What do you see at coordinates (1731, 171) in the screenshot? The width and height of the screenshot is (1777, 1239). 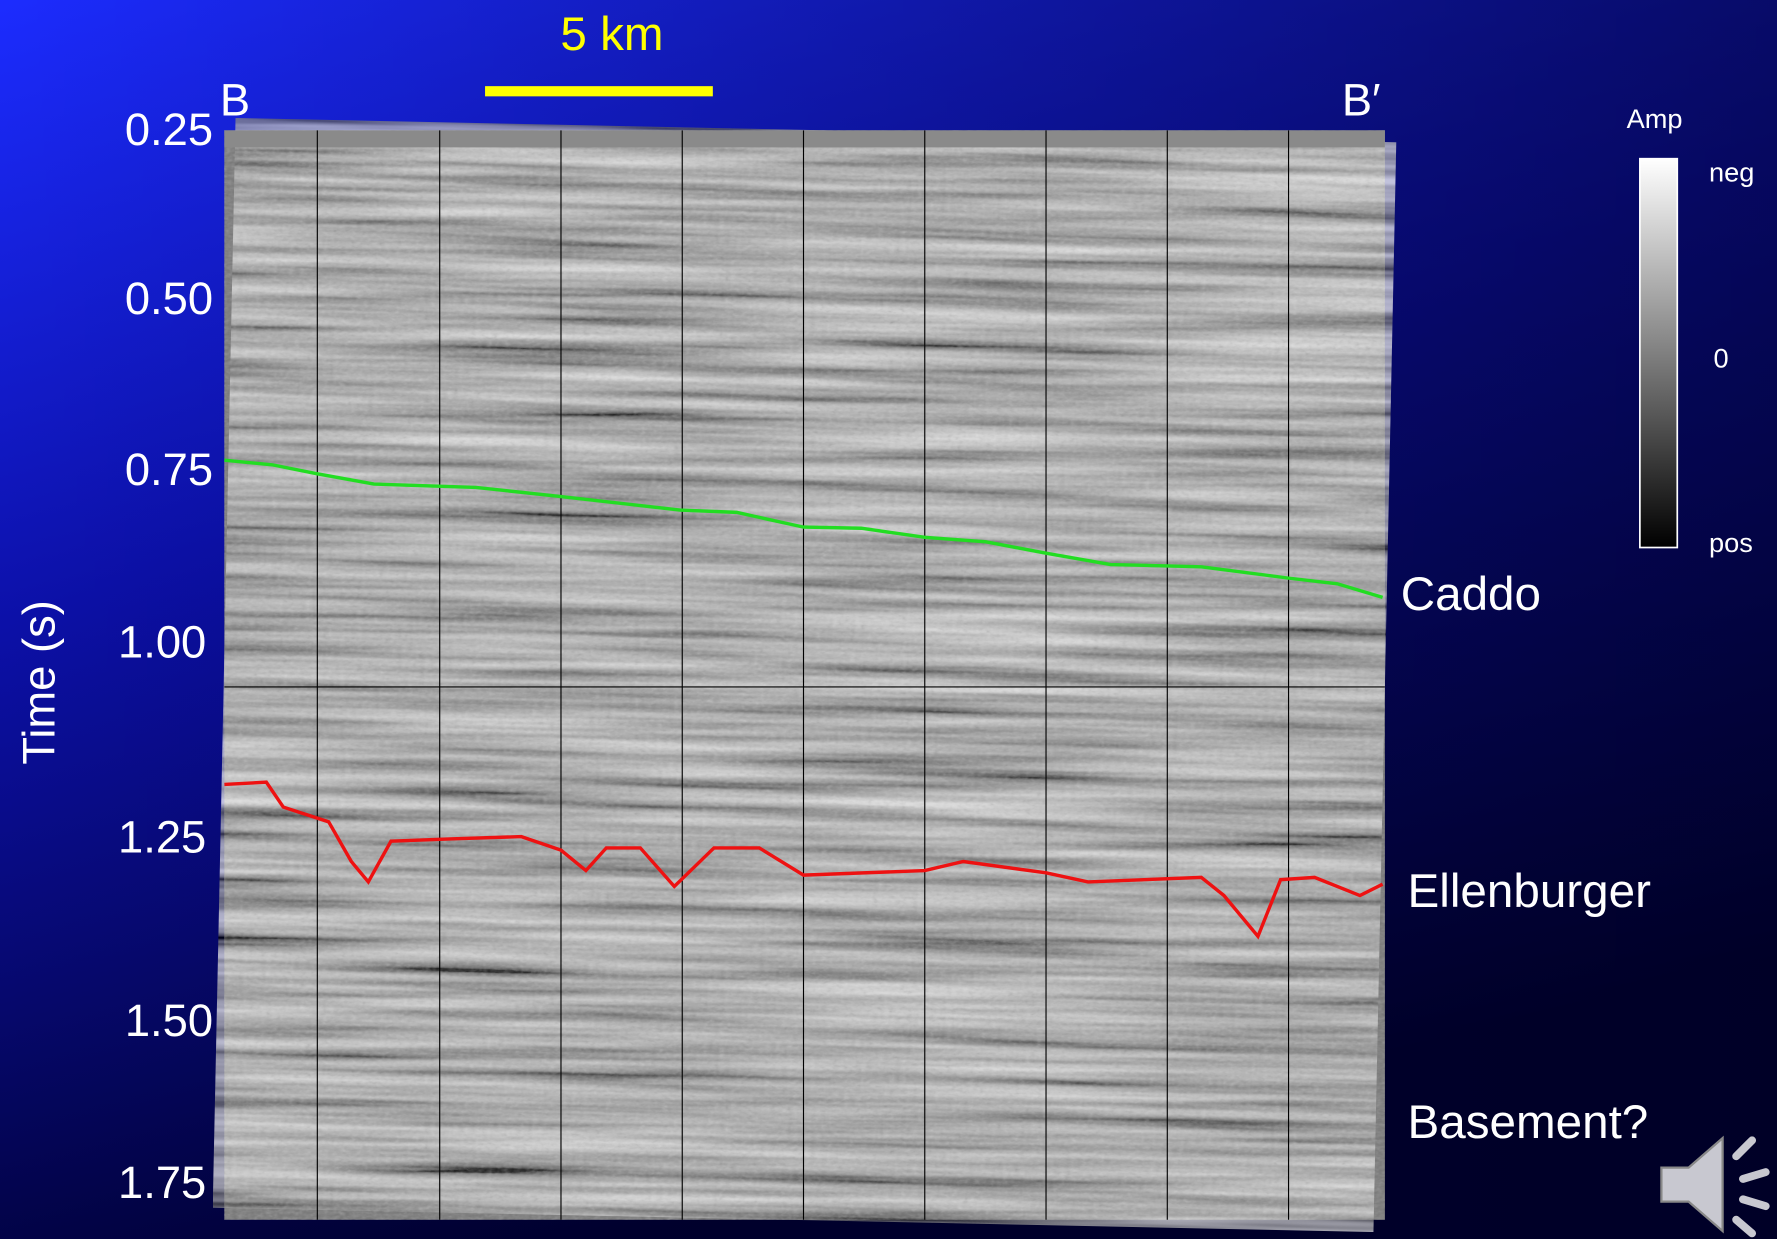 I see `colorbar-label: neg` at bounding box center [1731, 171].